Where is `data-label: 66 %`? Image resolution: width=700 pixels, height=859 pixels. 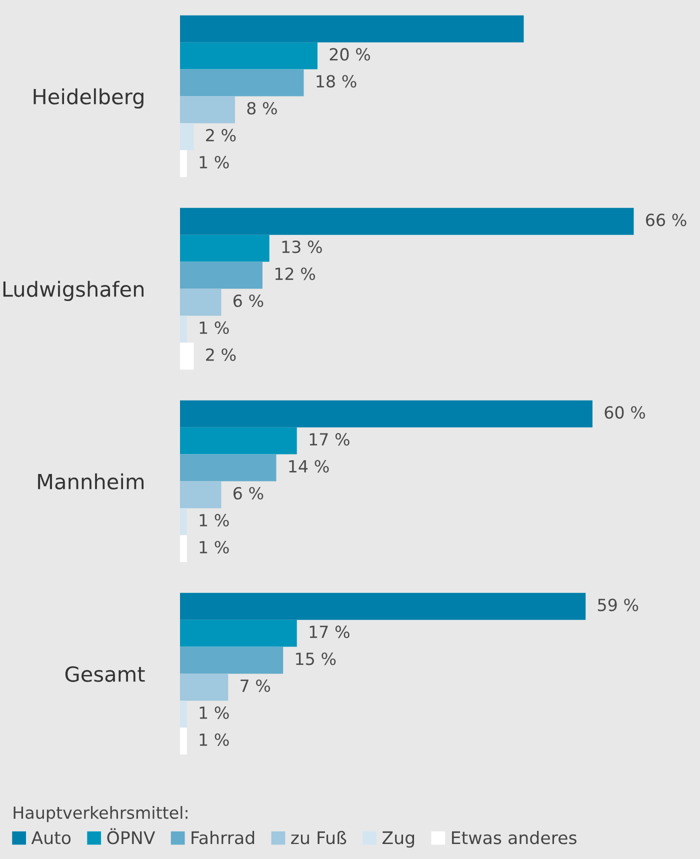
data-label: 66 % is located at coordinates (666, 220).